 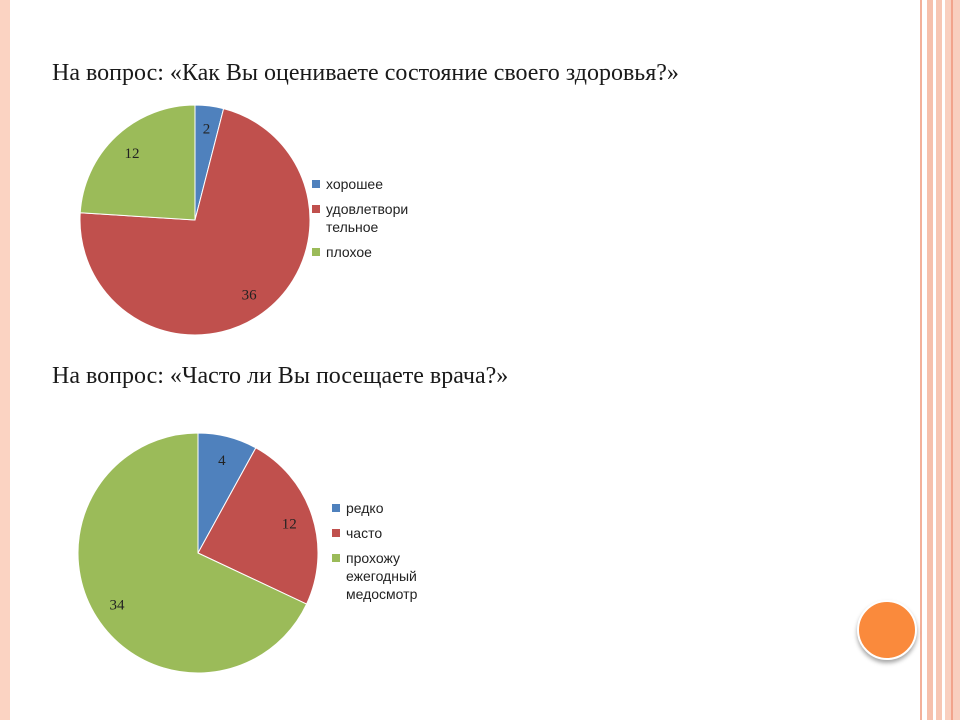 I want to click on legend-2-item-1: редко, so click(x=392, y=508).